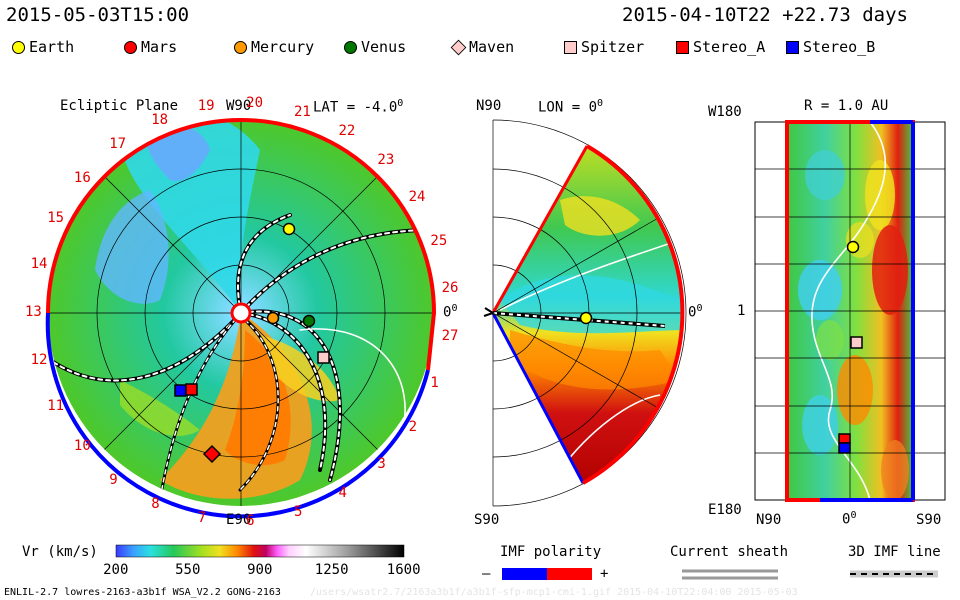  I want to click on legend-item-mars: Mars, so click(150, 47).